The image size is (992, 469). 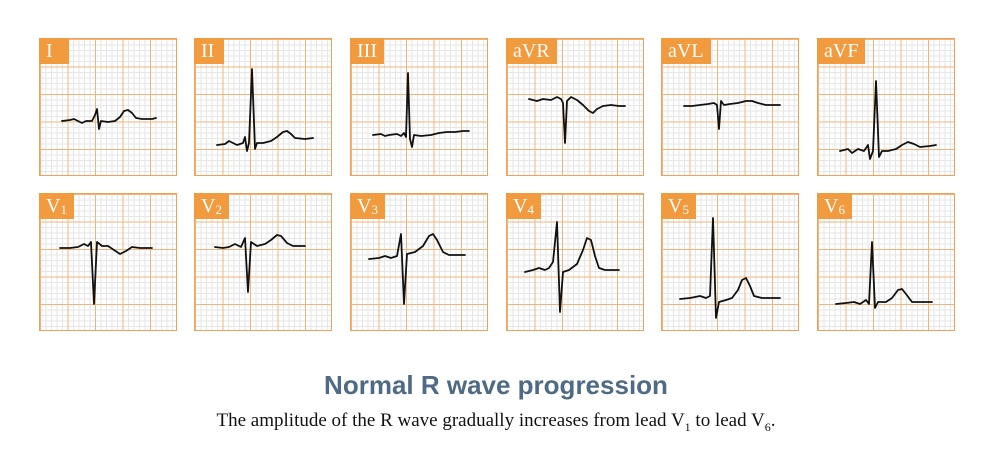 What do you see at coordinates (841, 51) in the screenshot?
I see `lead-label-avf: aVF` at bounding box center [841, 51].